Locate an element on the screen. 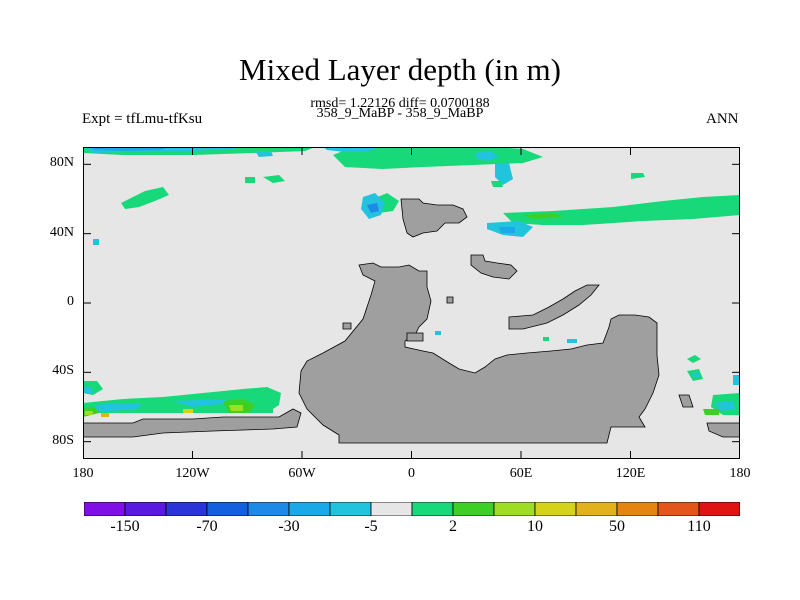 This screenshot has height=600, width=800. experiment-label: Expt = tfLmu-tfKsu is located at coordinates (142, 119).